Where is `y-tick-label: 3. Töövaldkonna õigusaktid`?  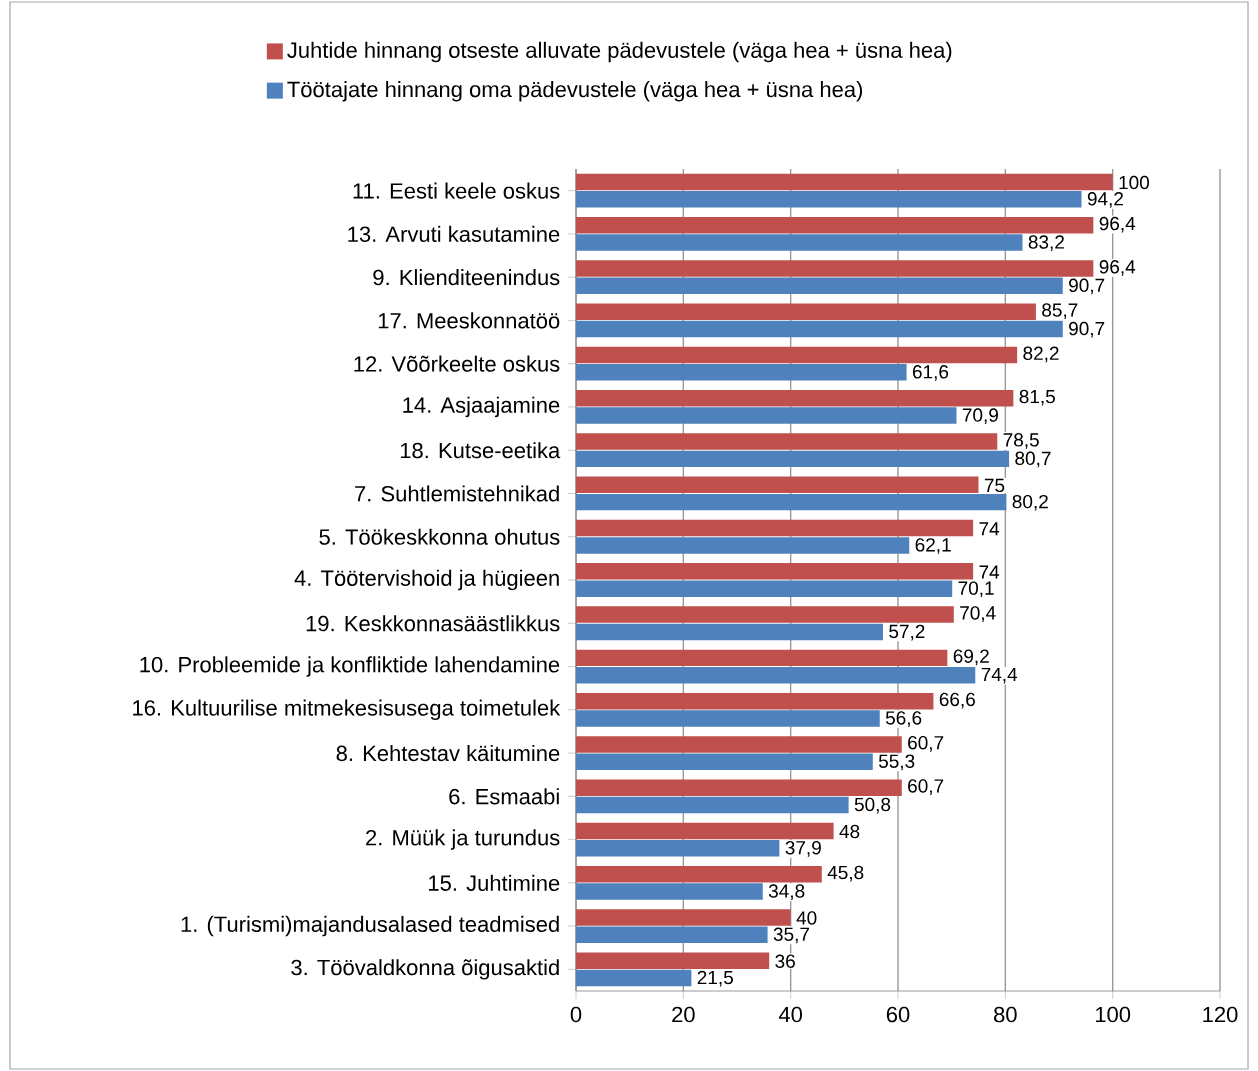
y-tick-label: 3. Töövaldkonna õigusaktid is located at coordinates (425, 969).